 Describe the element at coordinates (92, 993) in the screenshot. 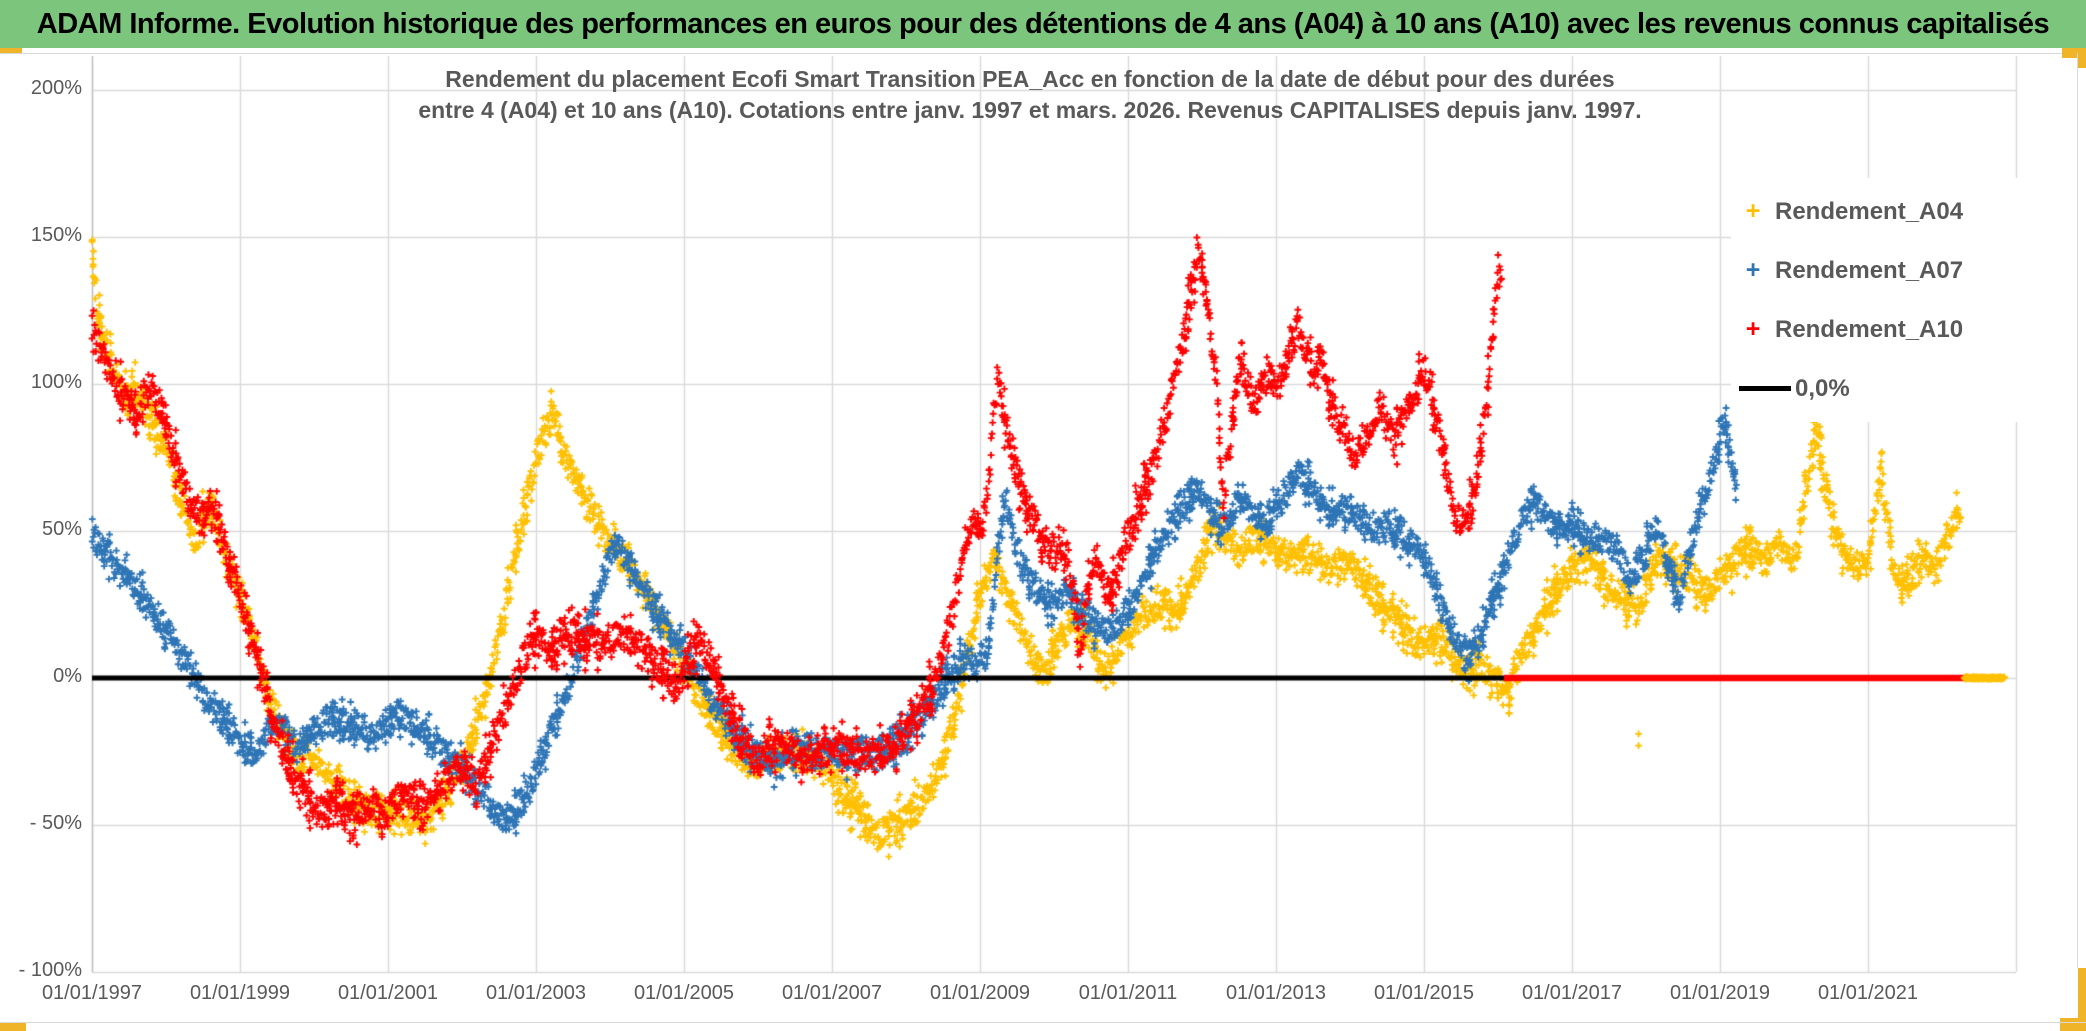

I see `x-tick-label: 01/01/1997` at that location.